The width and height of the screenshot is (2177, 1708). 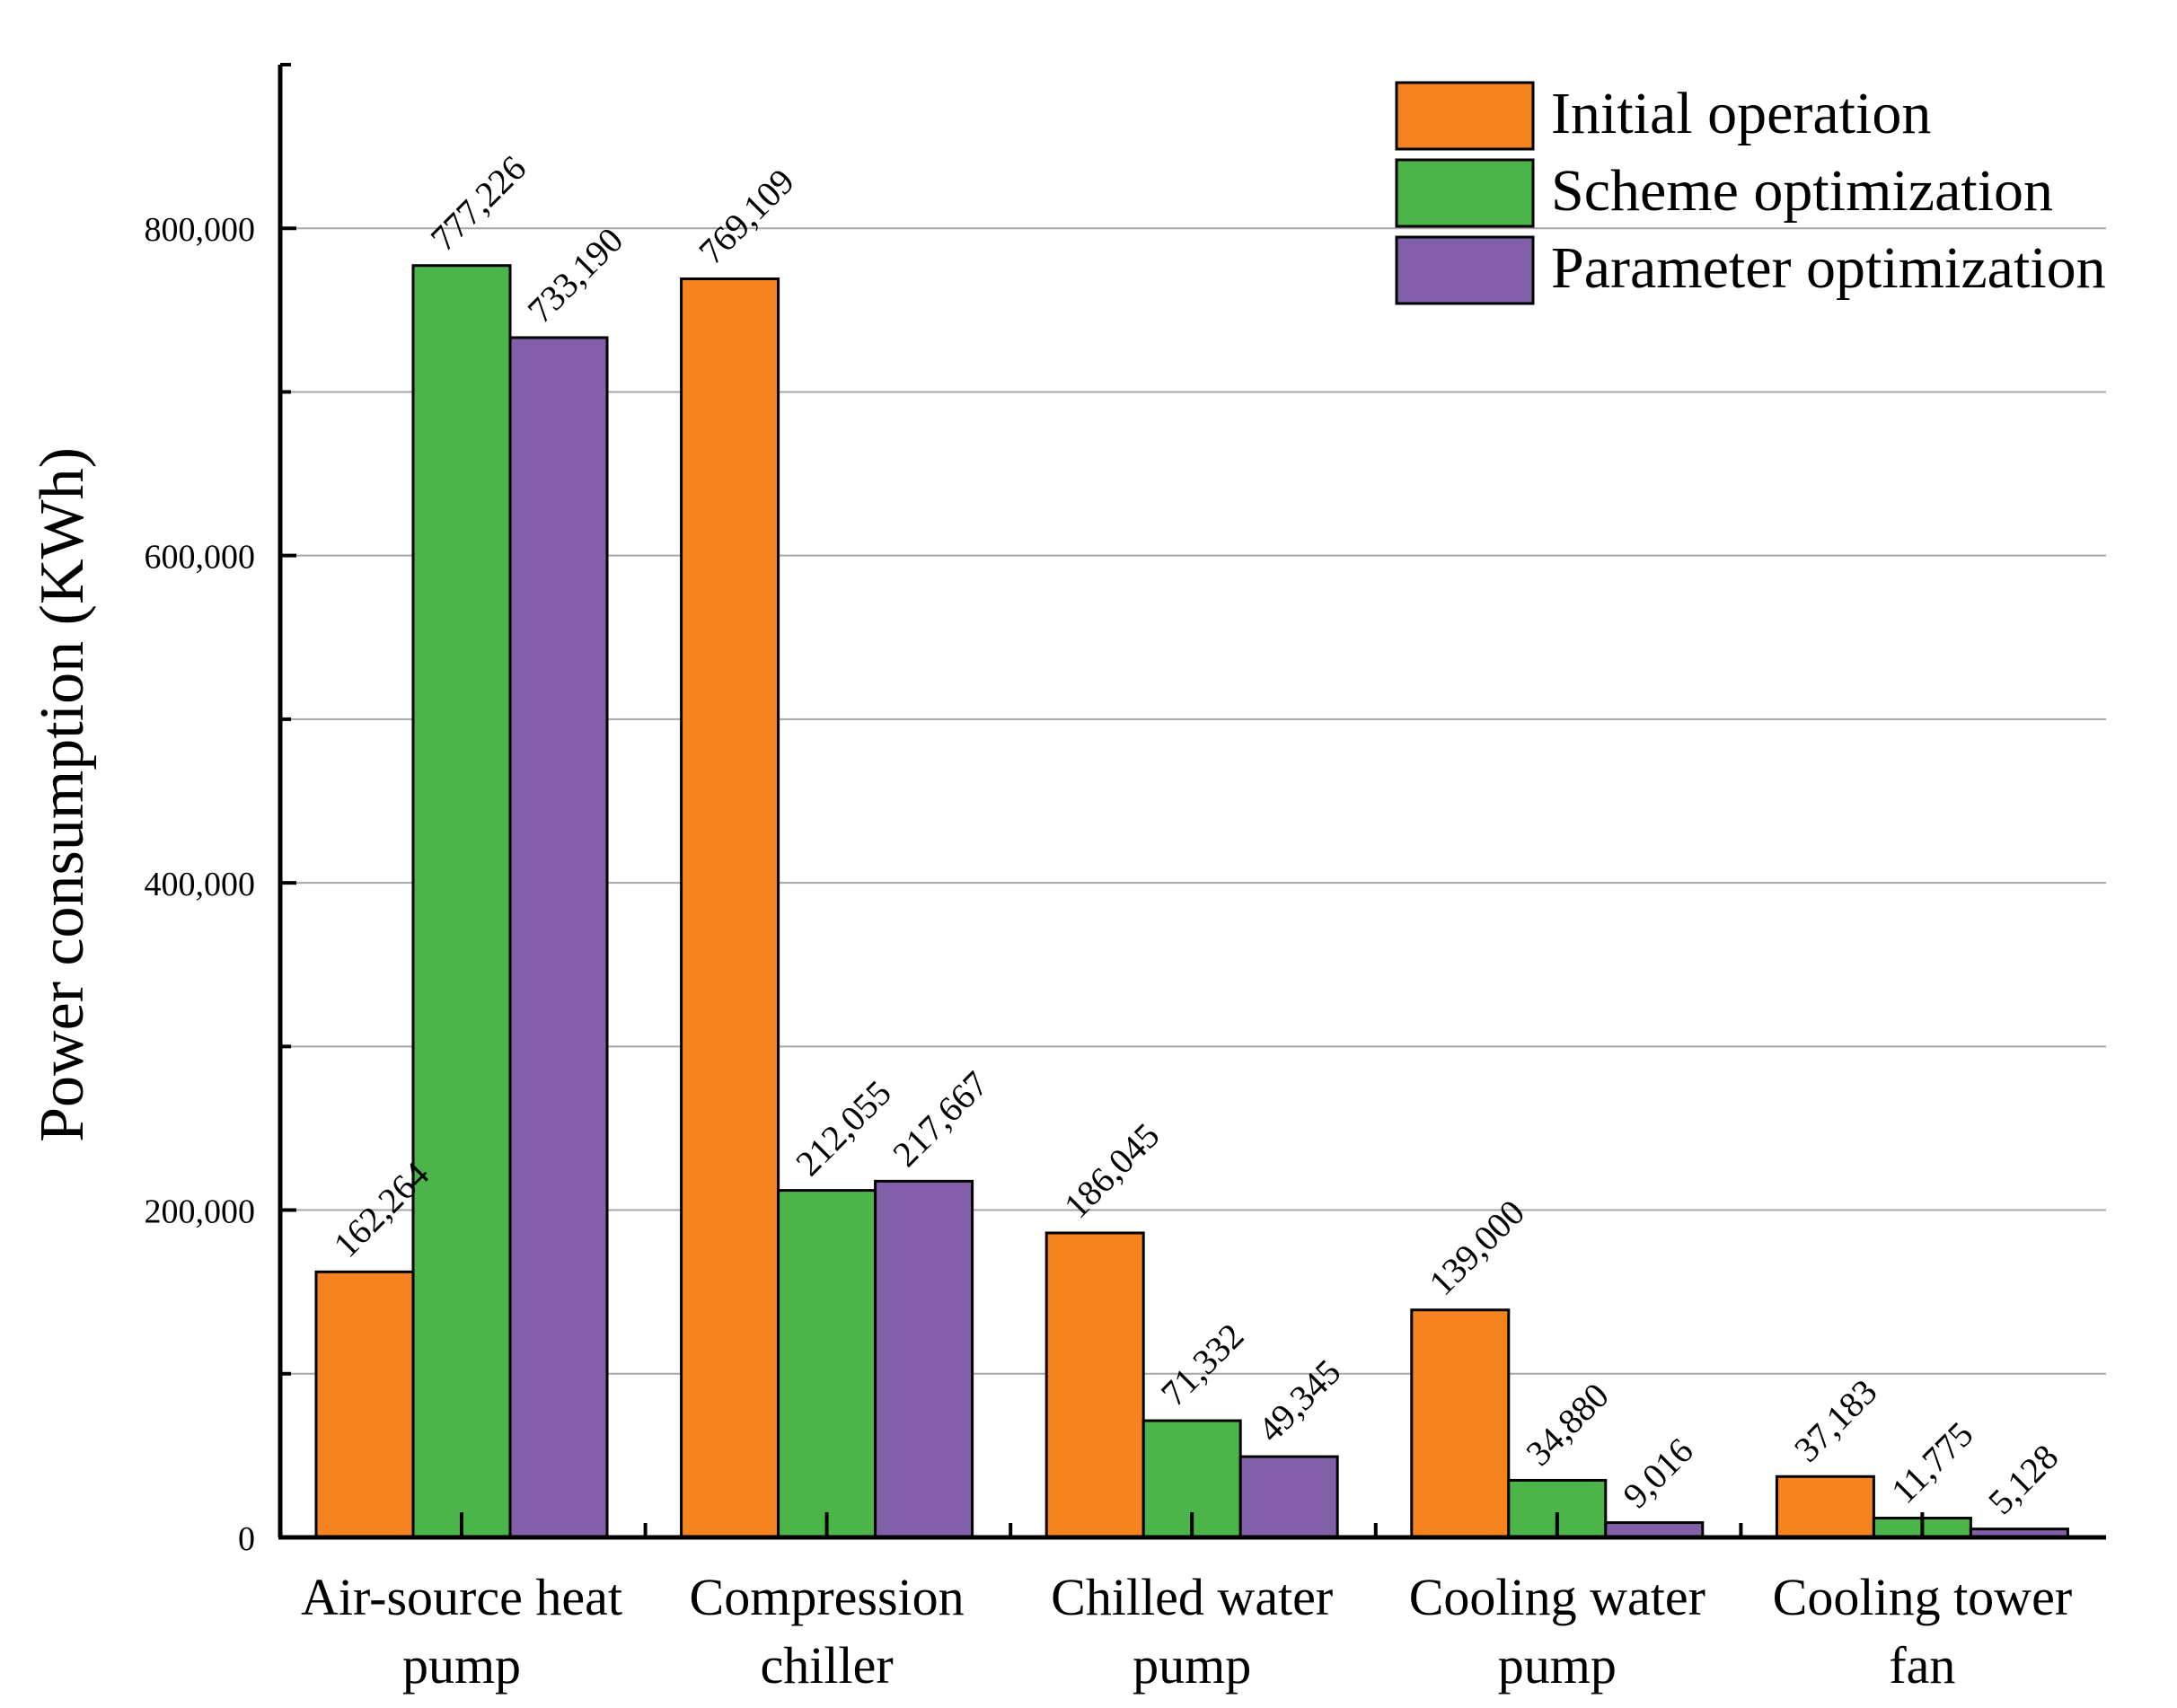 What do you see at coordinates (843, 1128) in the screenshot?
I see `data-label: 212,055` at bounding box center [843, 1128].